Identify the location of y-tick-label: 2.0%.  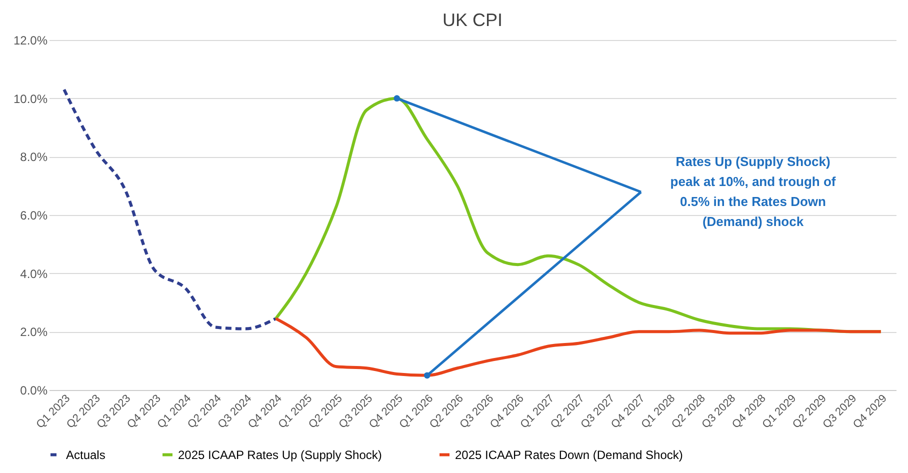
(34, 332).